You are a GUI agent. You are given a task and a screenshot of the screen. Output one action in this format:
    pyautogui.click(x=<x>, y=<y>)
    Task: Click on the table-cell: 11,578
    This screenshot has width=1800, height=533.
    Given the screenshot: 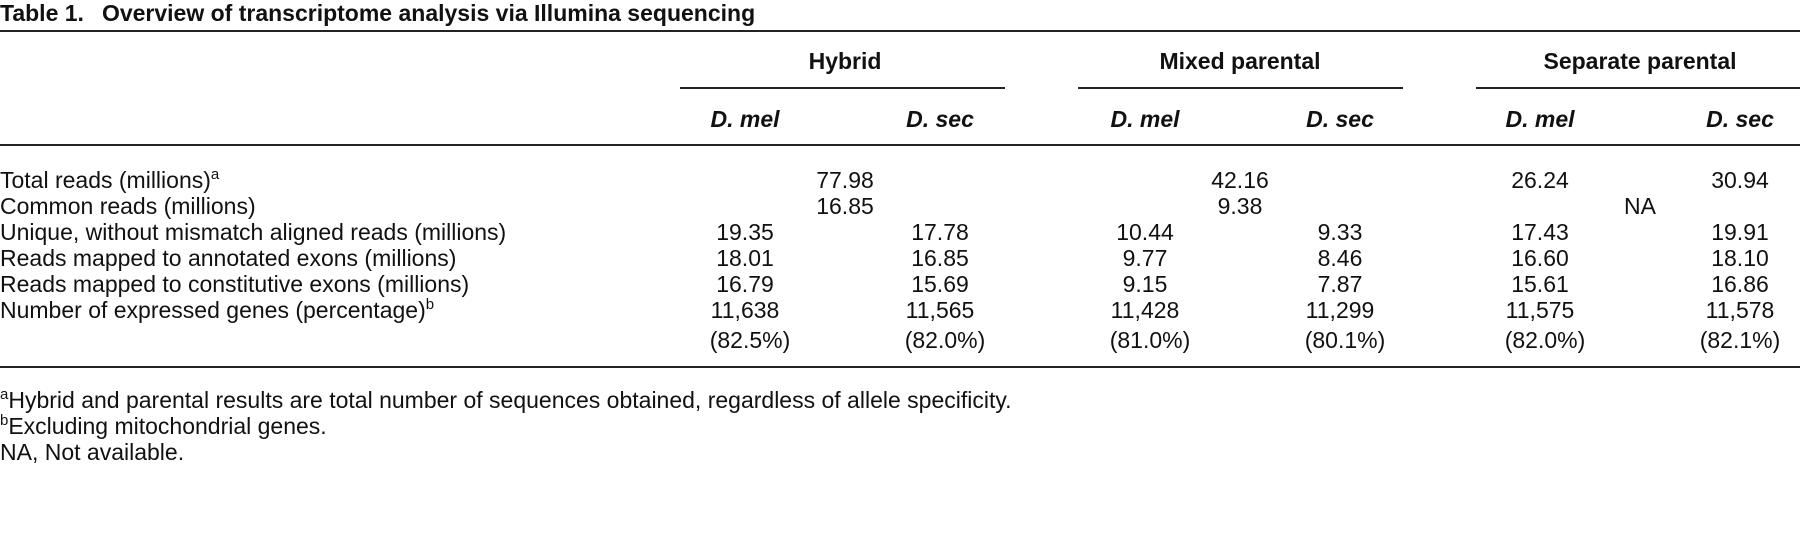 What is the action you would take?
    pyautogui.click(x=1740, y=310)
    